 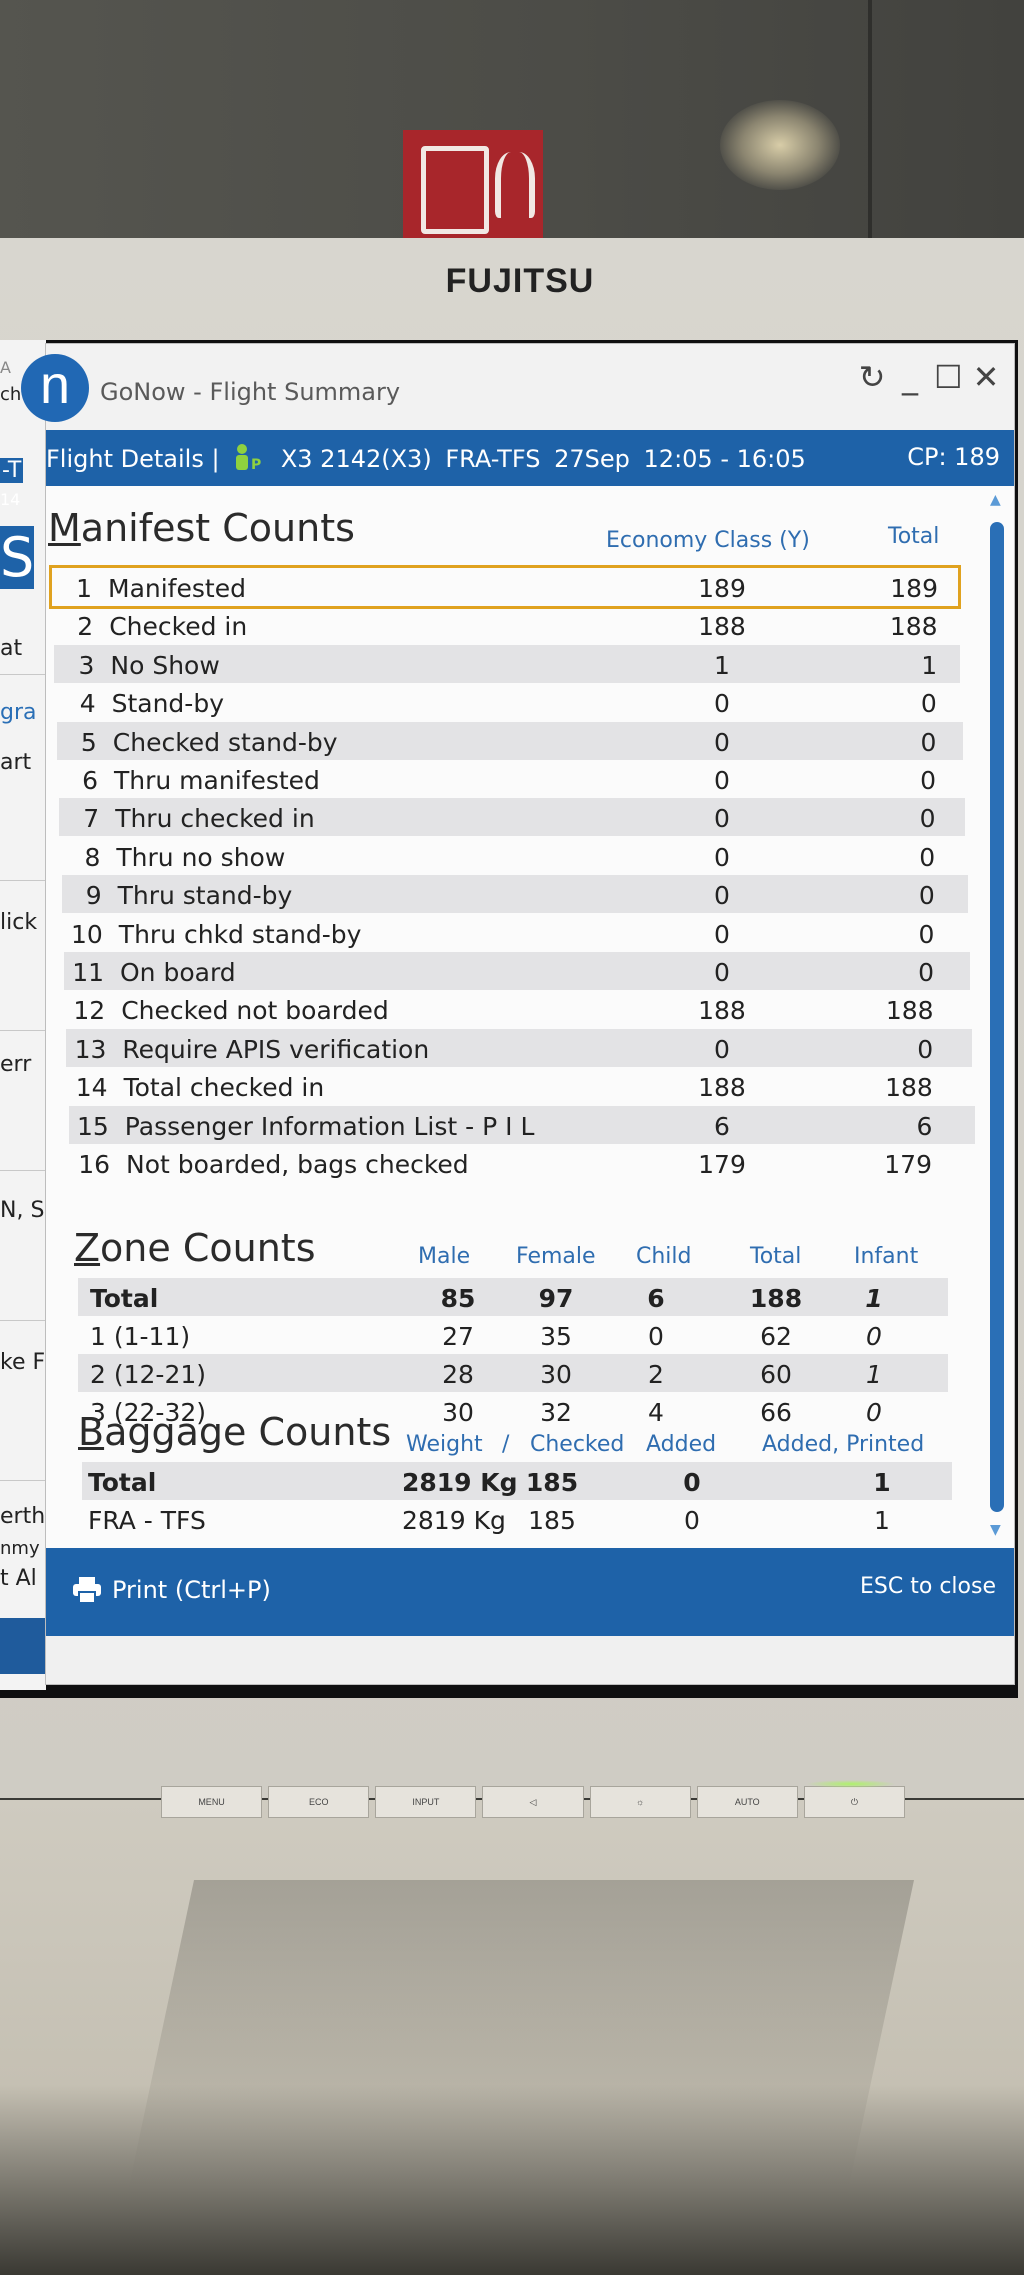 I want to click on row-number: 9, so click(x=93, y=896).